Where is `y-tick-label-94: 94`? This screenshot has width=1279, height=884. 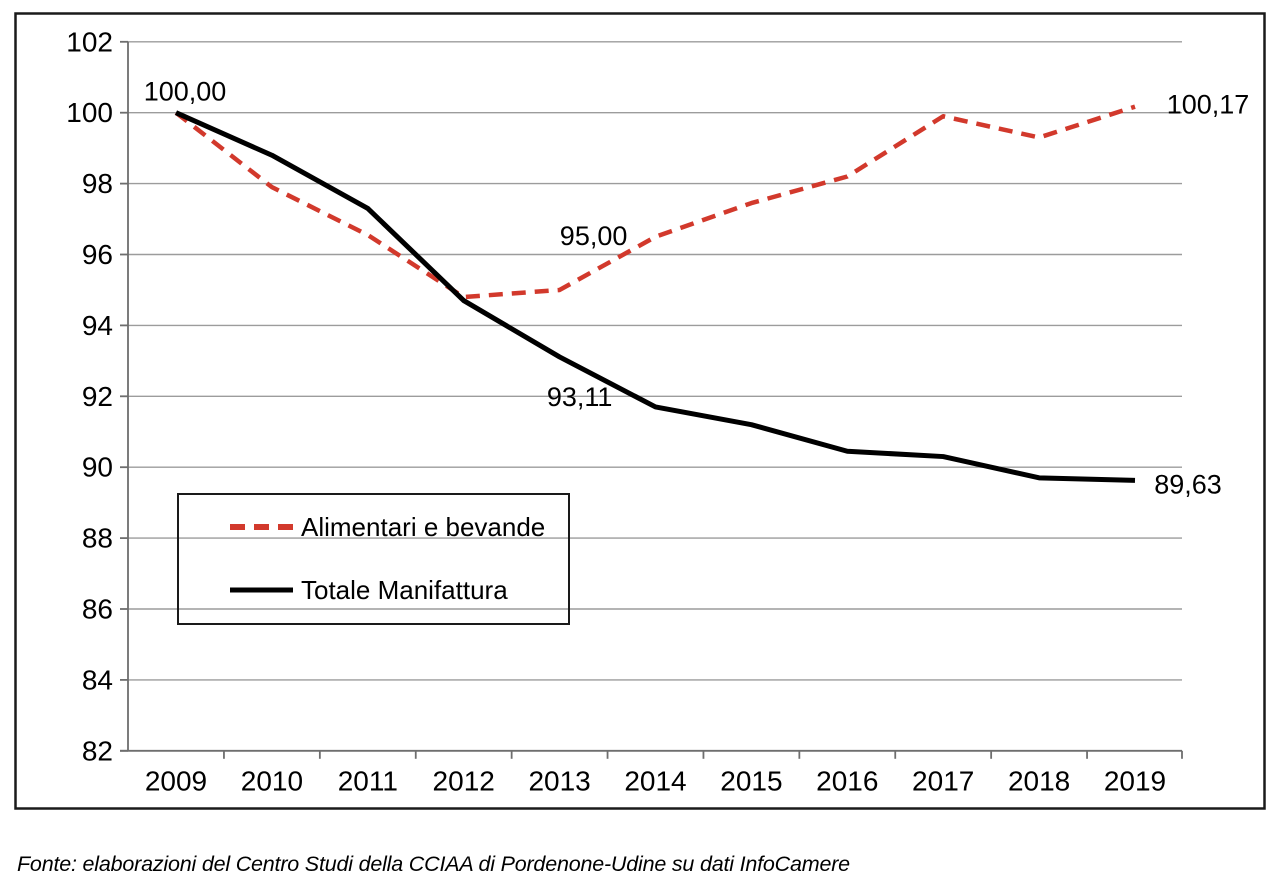
y-tick-label-94: 94 is located at coordinates (97, 325).